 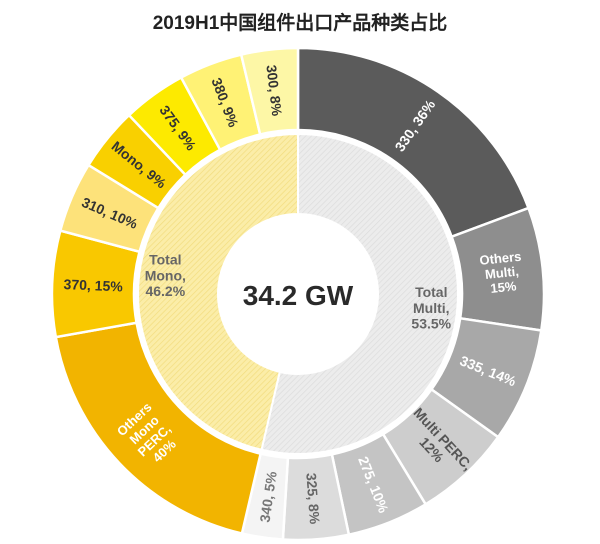 I want to click on outer-slice-label: 300, 8%, so click(x=274, y=90).